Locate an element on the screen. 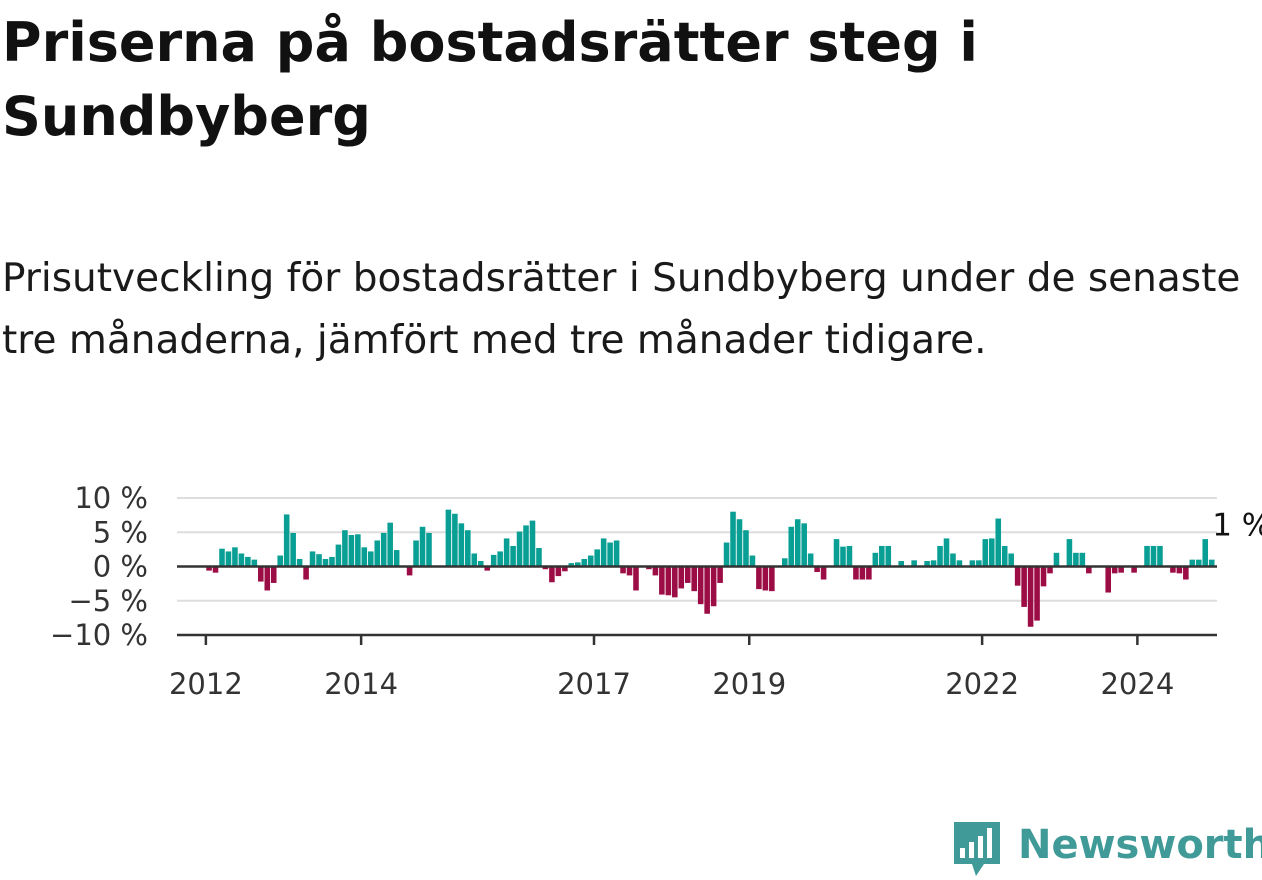 The height and width of the screenshot is (880, 1262). y-tick-label: 10 % is located at coordinates (111, 498).